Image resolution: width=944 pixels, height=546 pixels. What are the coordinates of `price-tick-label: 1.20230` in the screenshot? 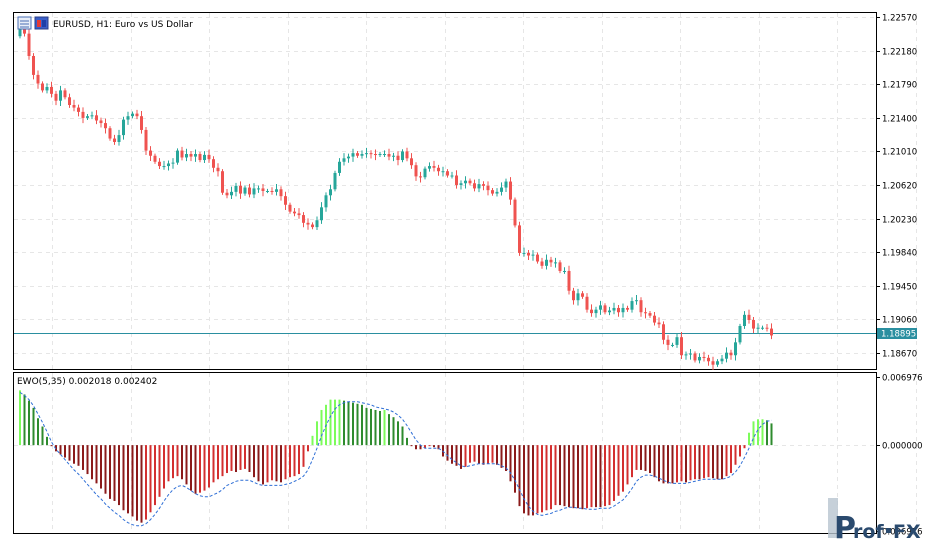 It's located at (899, 221).